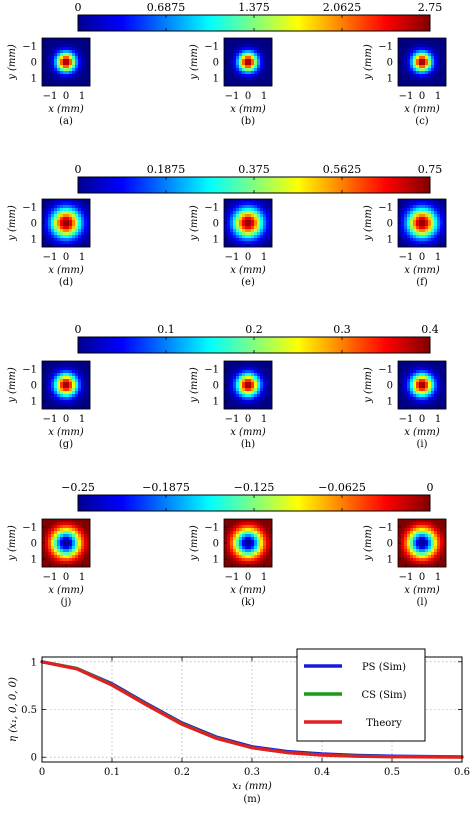  I want to click on heatmap-y-tick-label: 1, so click(216, 402).